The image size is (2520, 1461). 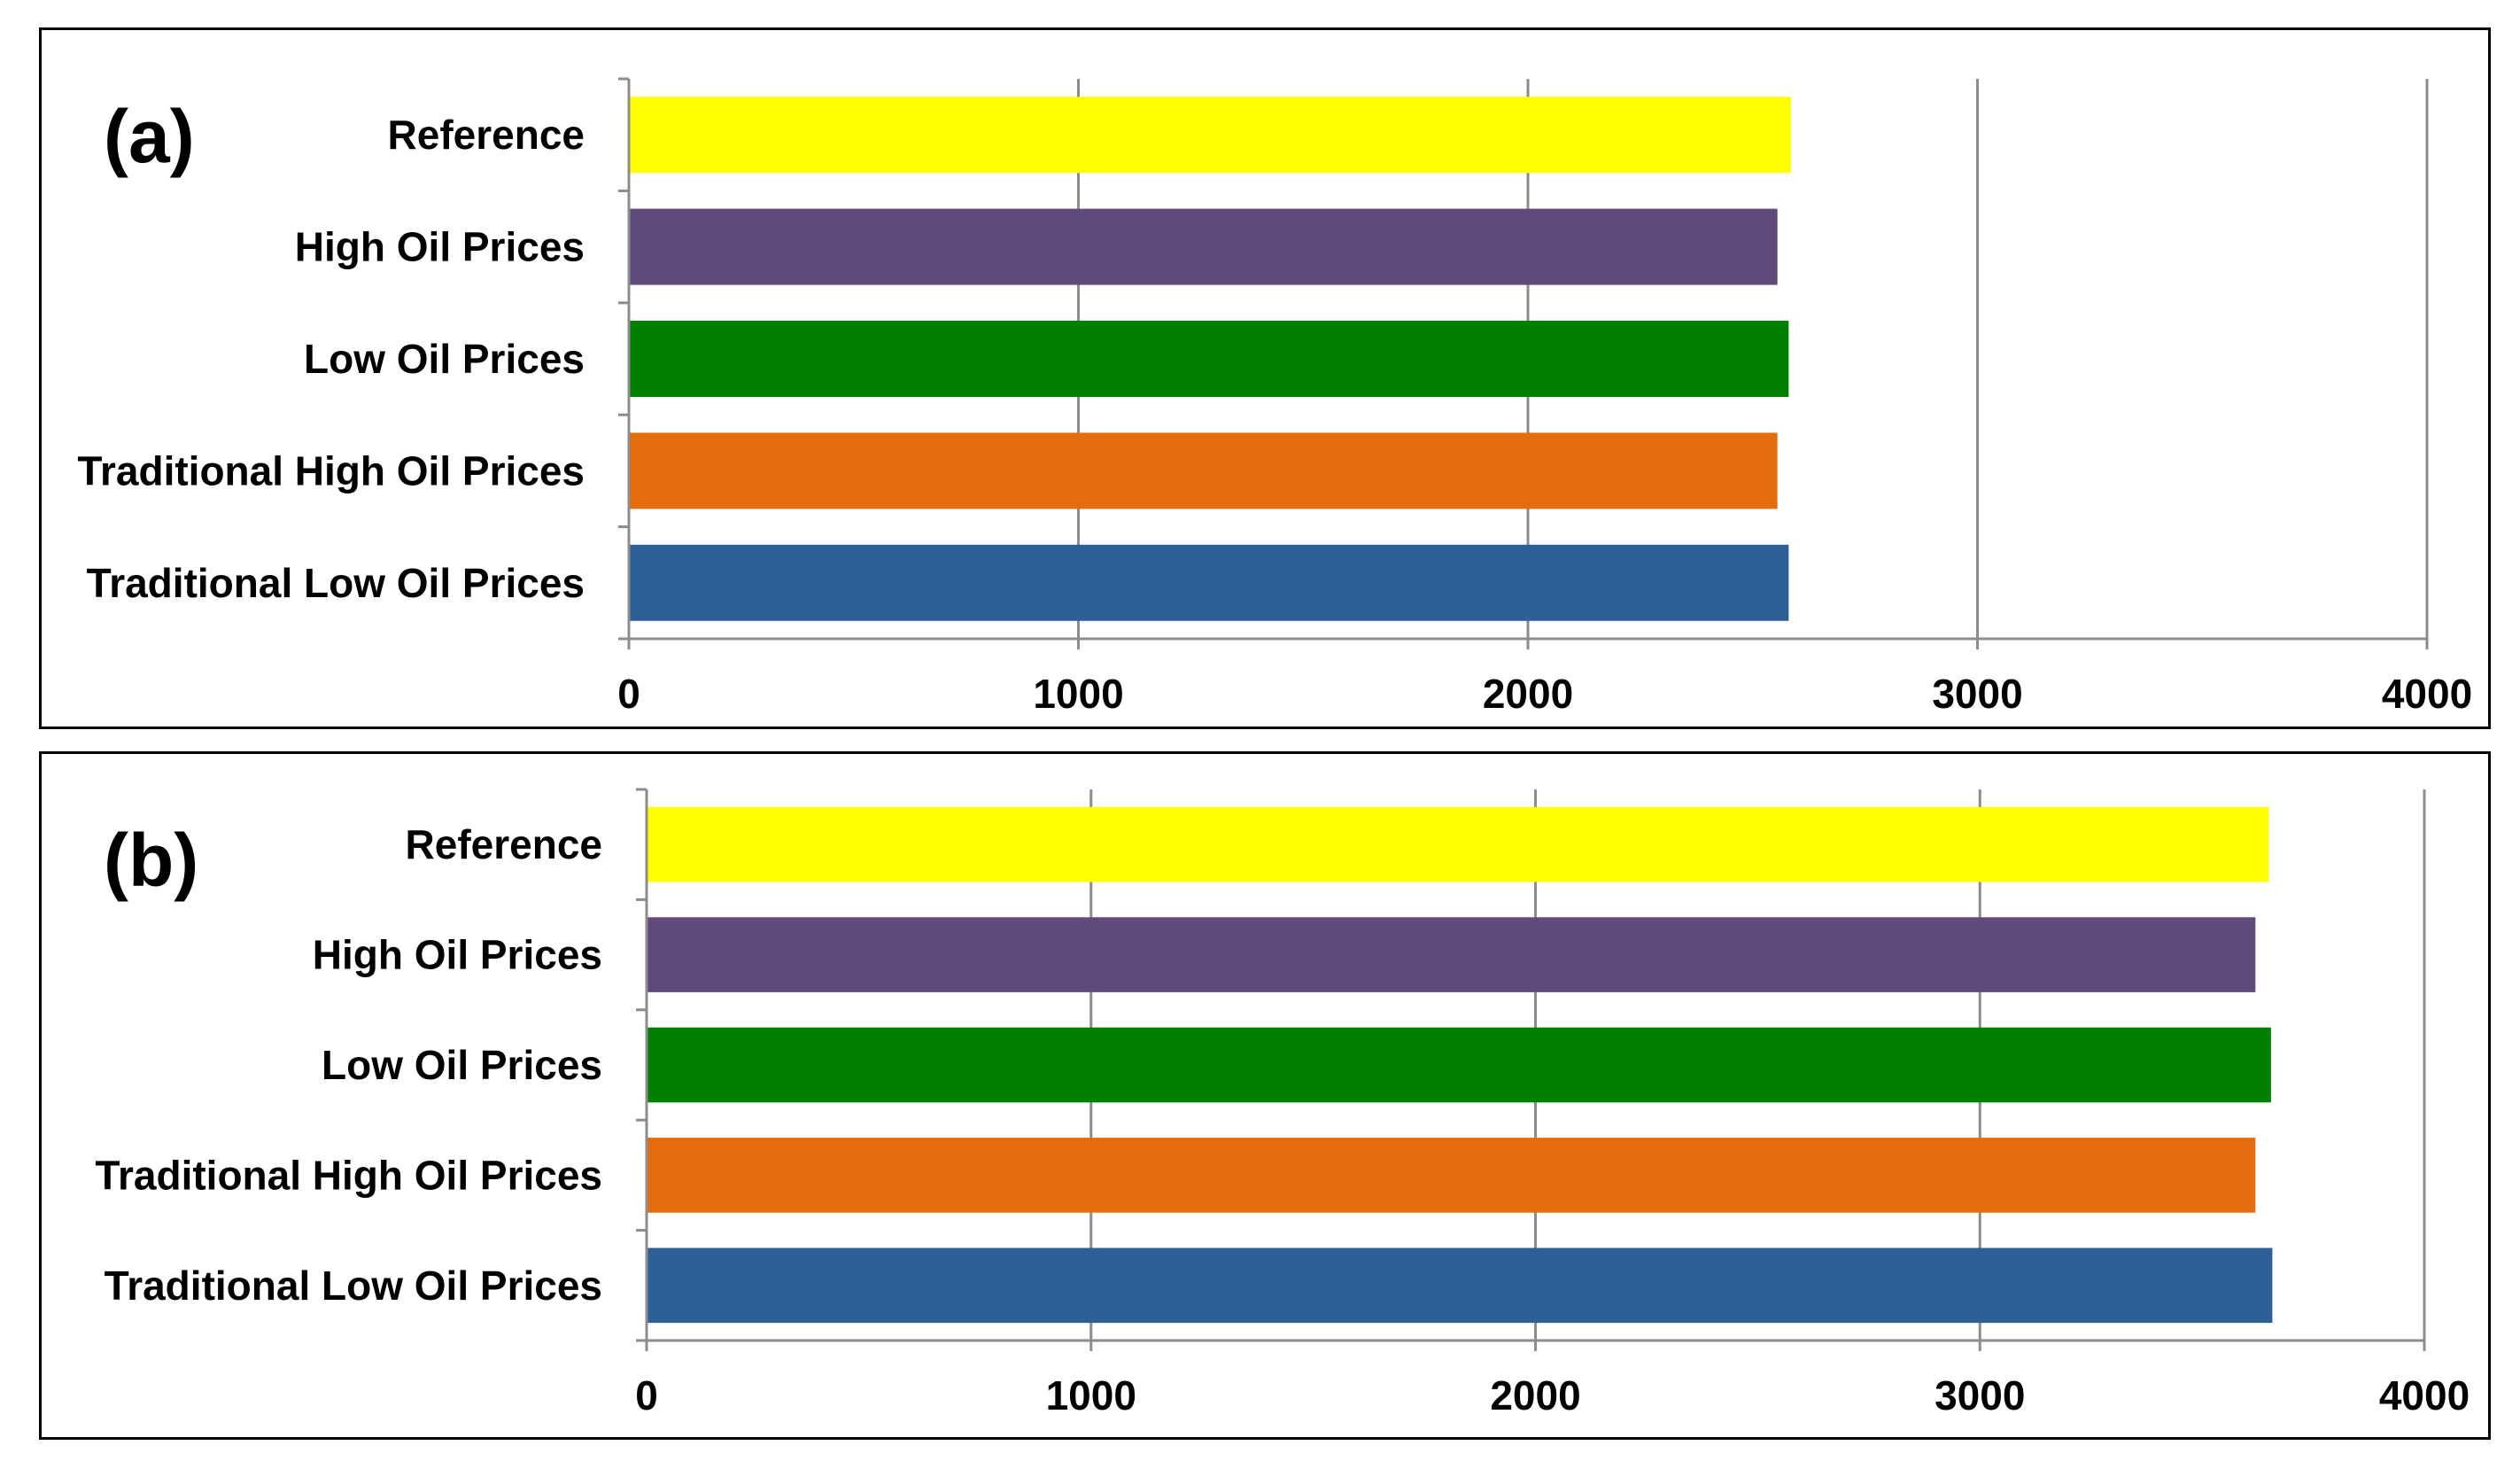 I want to click on category-label-a-2: Low Oil Prices, so click(x=444, y=359).